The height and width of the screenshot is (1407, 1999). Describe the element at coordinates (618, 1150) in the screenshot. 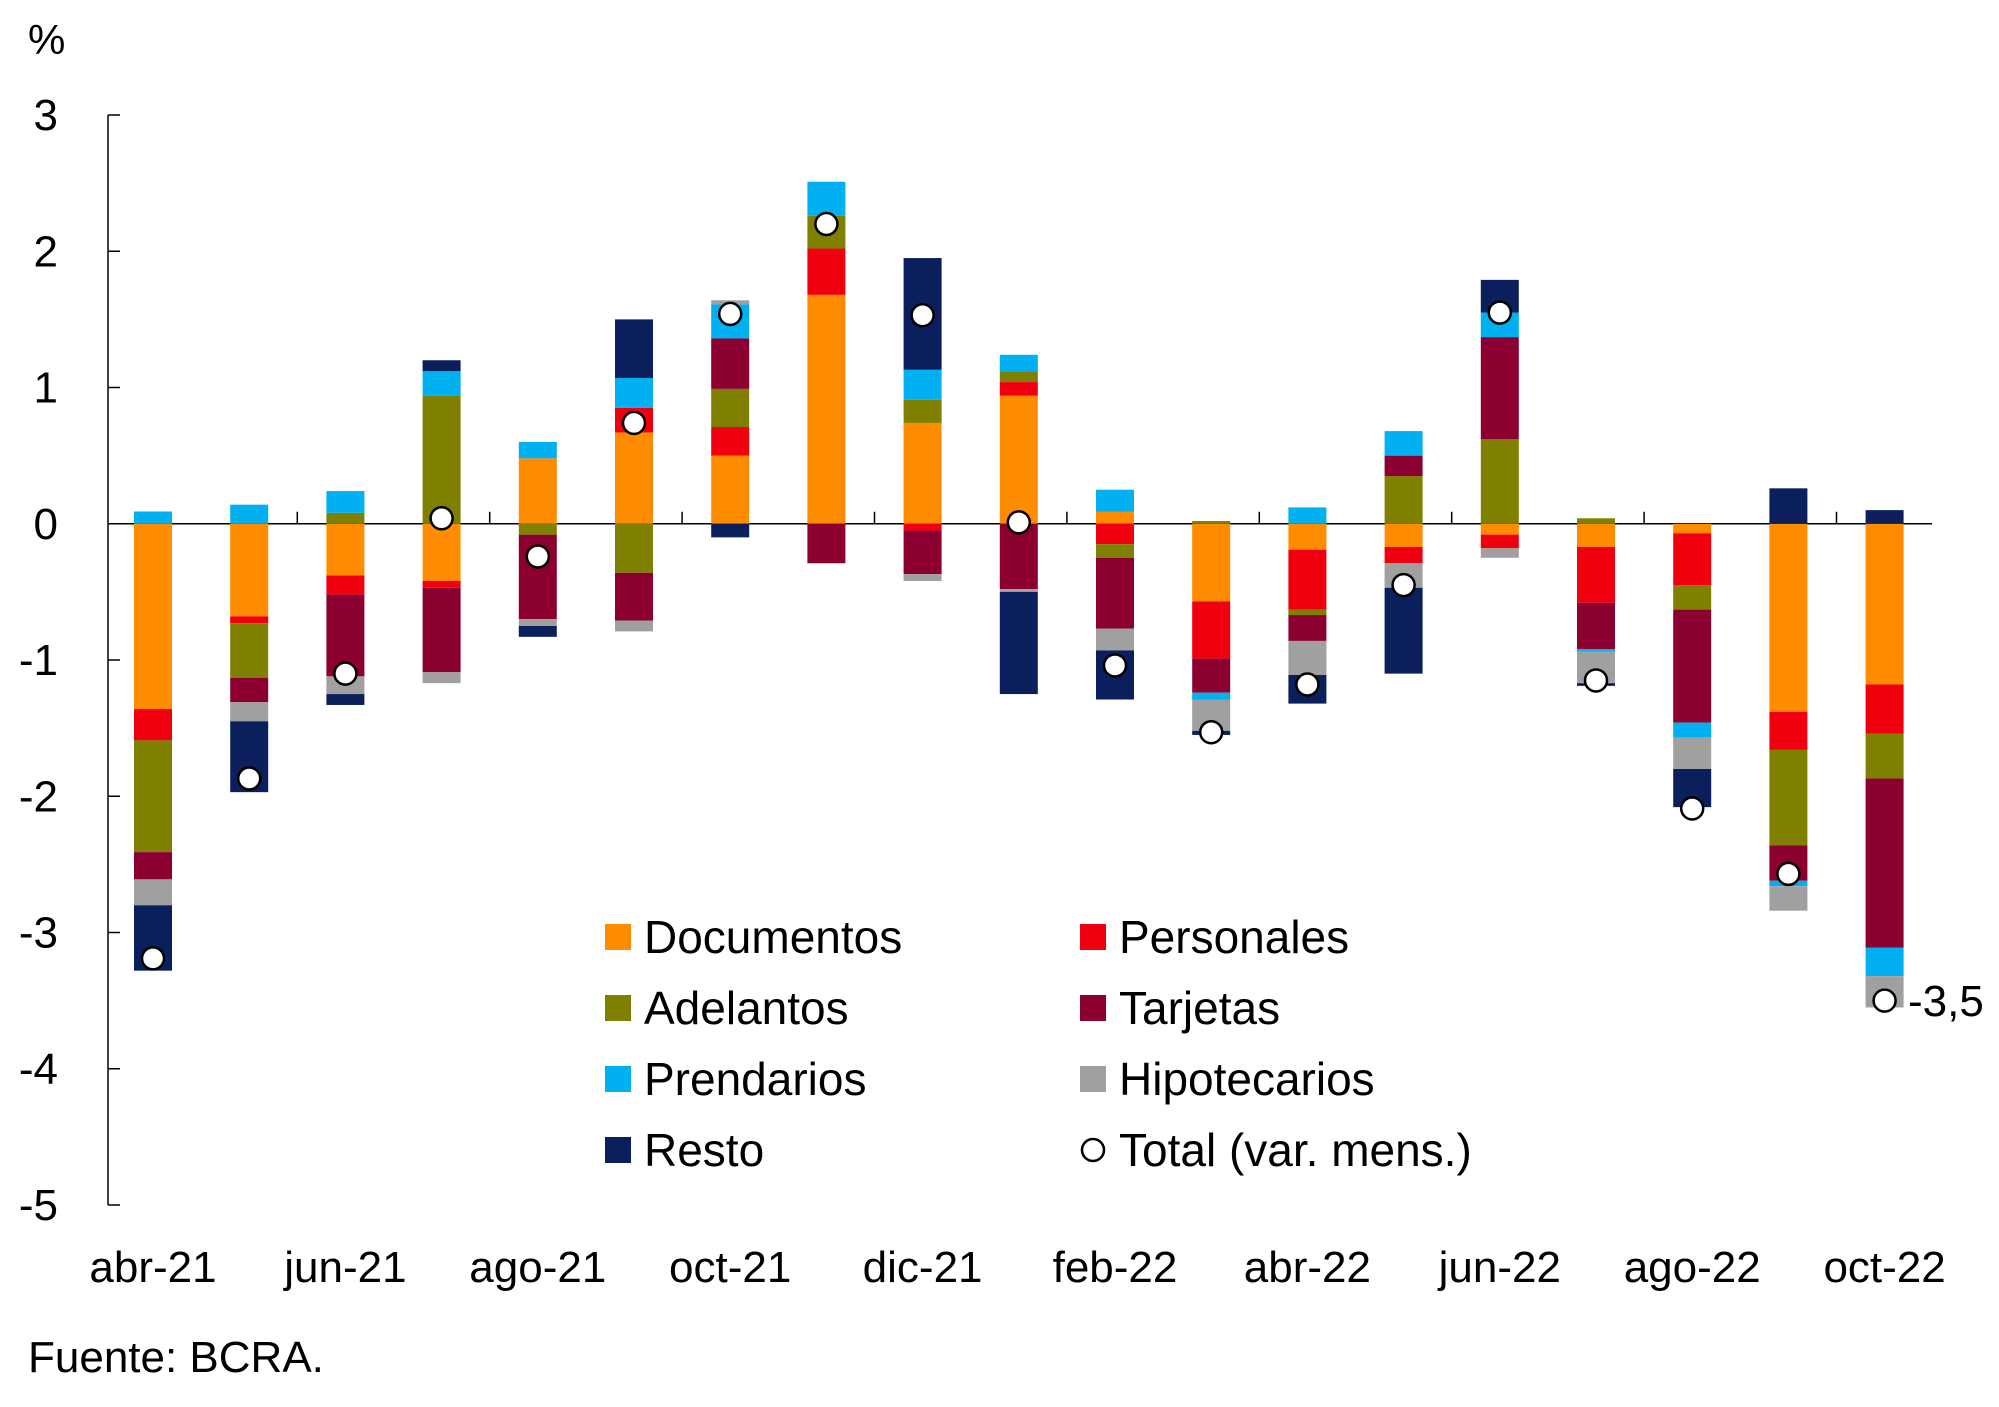

I see `legend-swatch-resto` at that location.